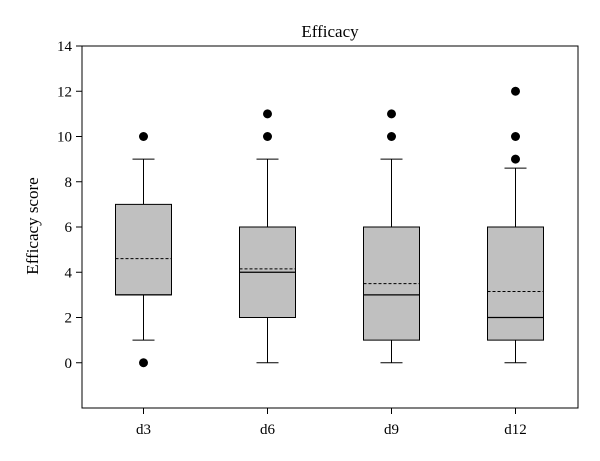 The height and width of the screenshot is (461, 600). Describe the element at coordinates (267, 236) in the screenshot. I see `box-d6` at that location.